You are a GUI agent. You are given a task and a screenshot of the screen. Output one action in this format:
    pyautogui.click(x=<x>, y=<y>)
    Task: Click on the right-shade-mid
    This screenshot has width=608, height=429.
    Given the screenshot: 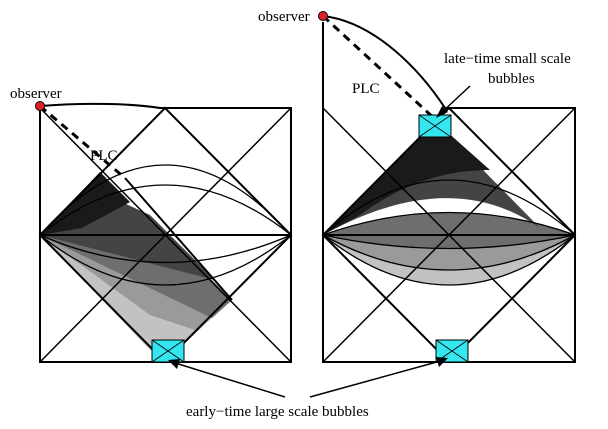 What is the action you would take?
    pyautogui.click(x=431, y=178)
    